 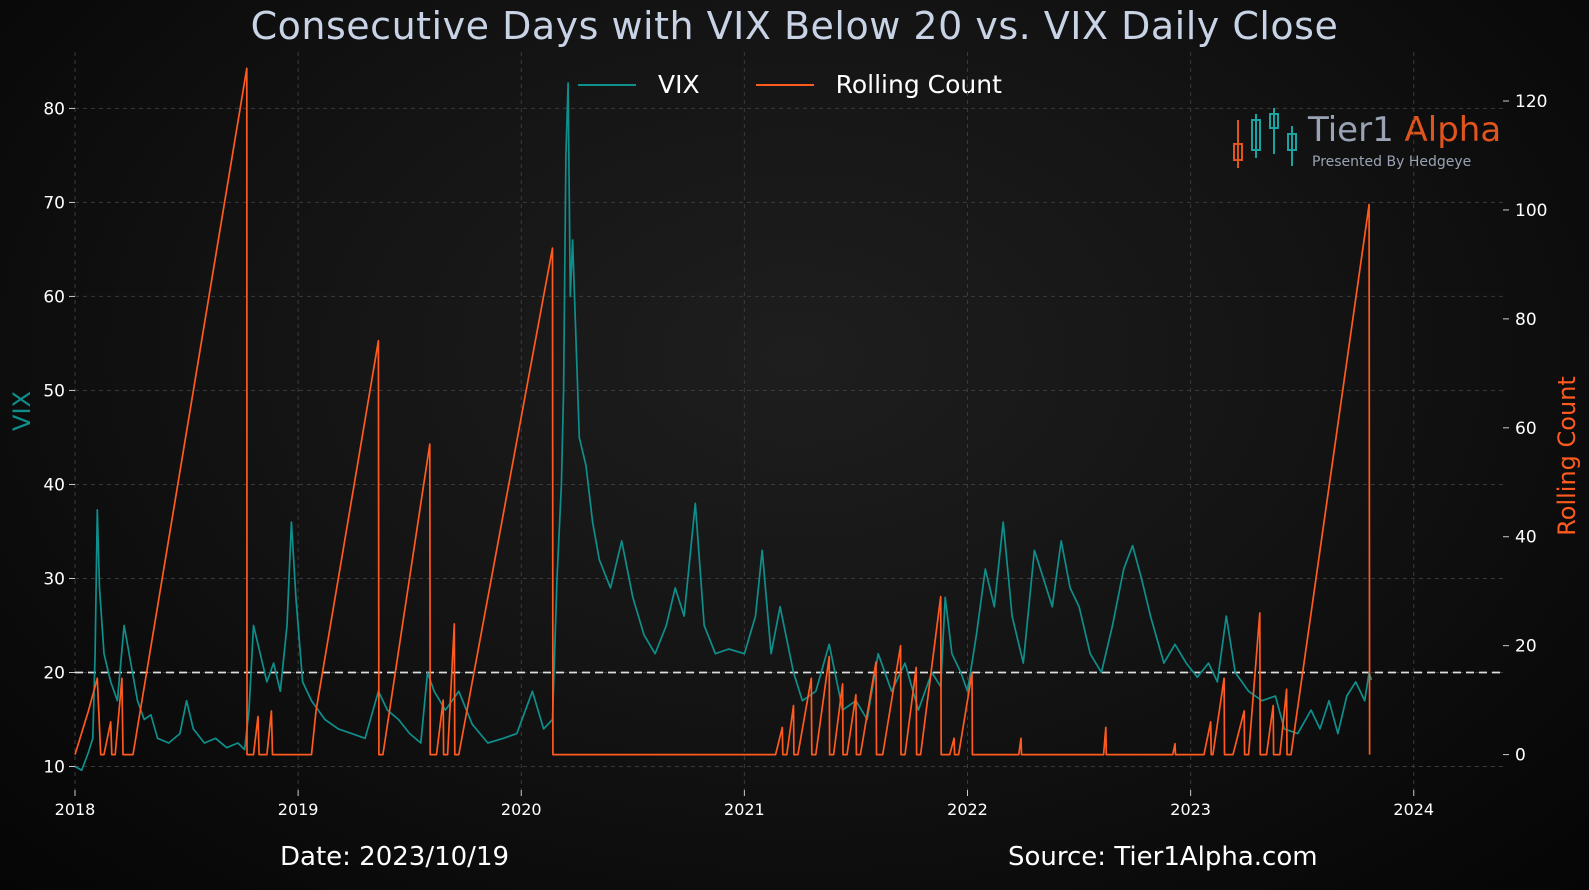 I want to click on y-tick-label-left: 70, so click(x=54, y=203).